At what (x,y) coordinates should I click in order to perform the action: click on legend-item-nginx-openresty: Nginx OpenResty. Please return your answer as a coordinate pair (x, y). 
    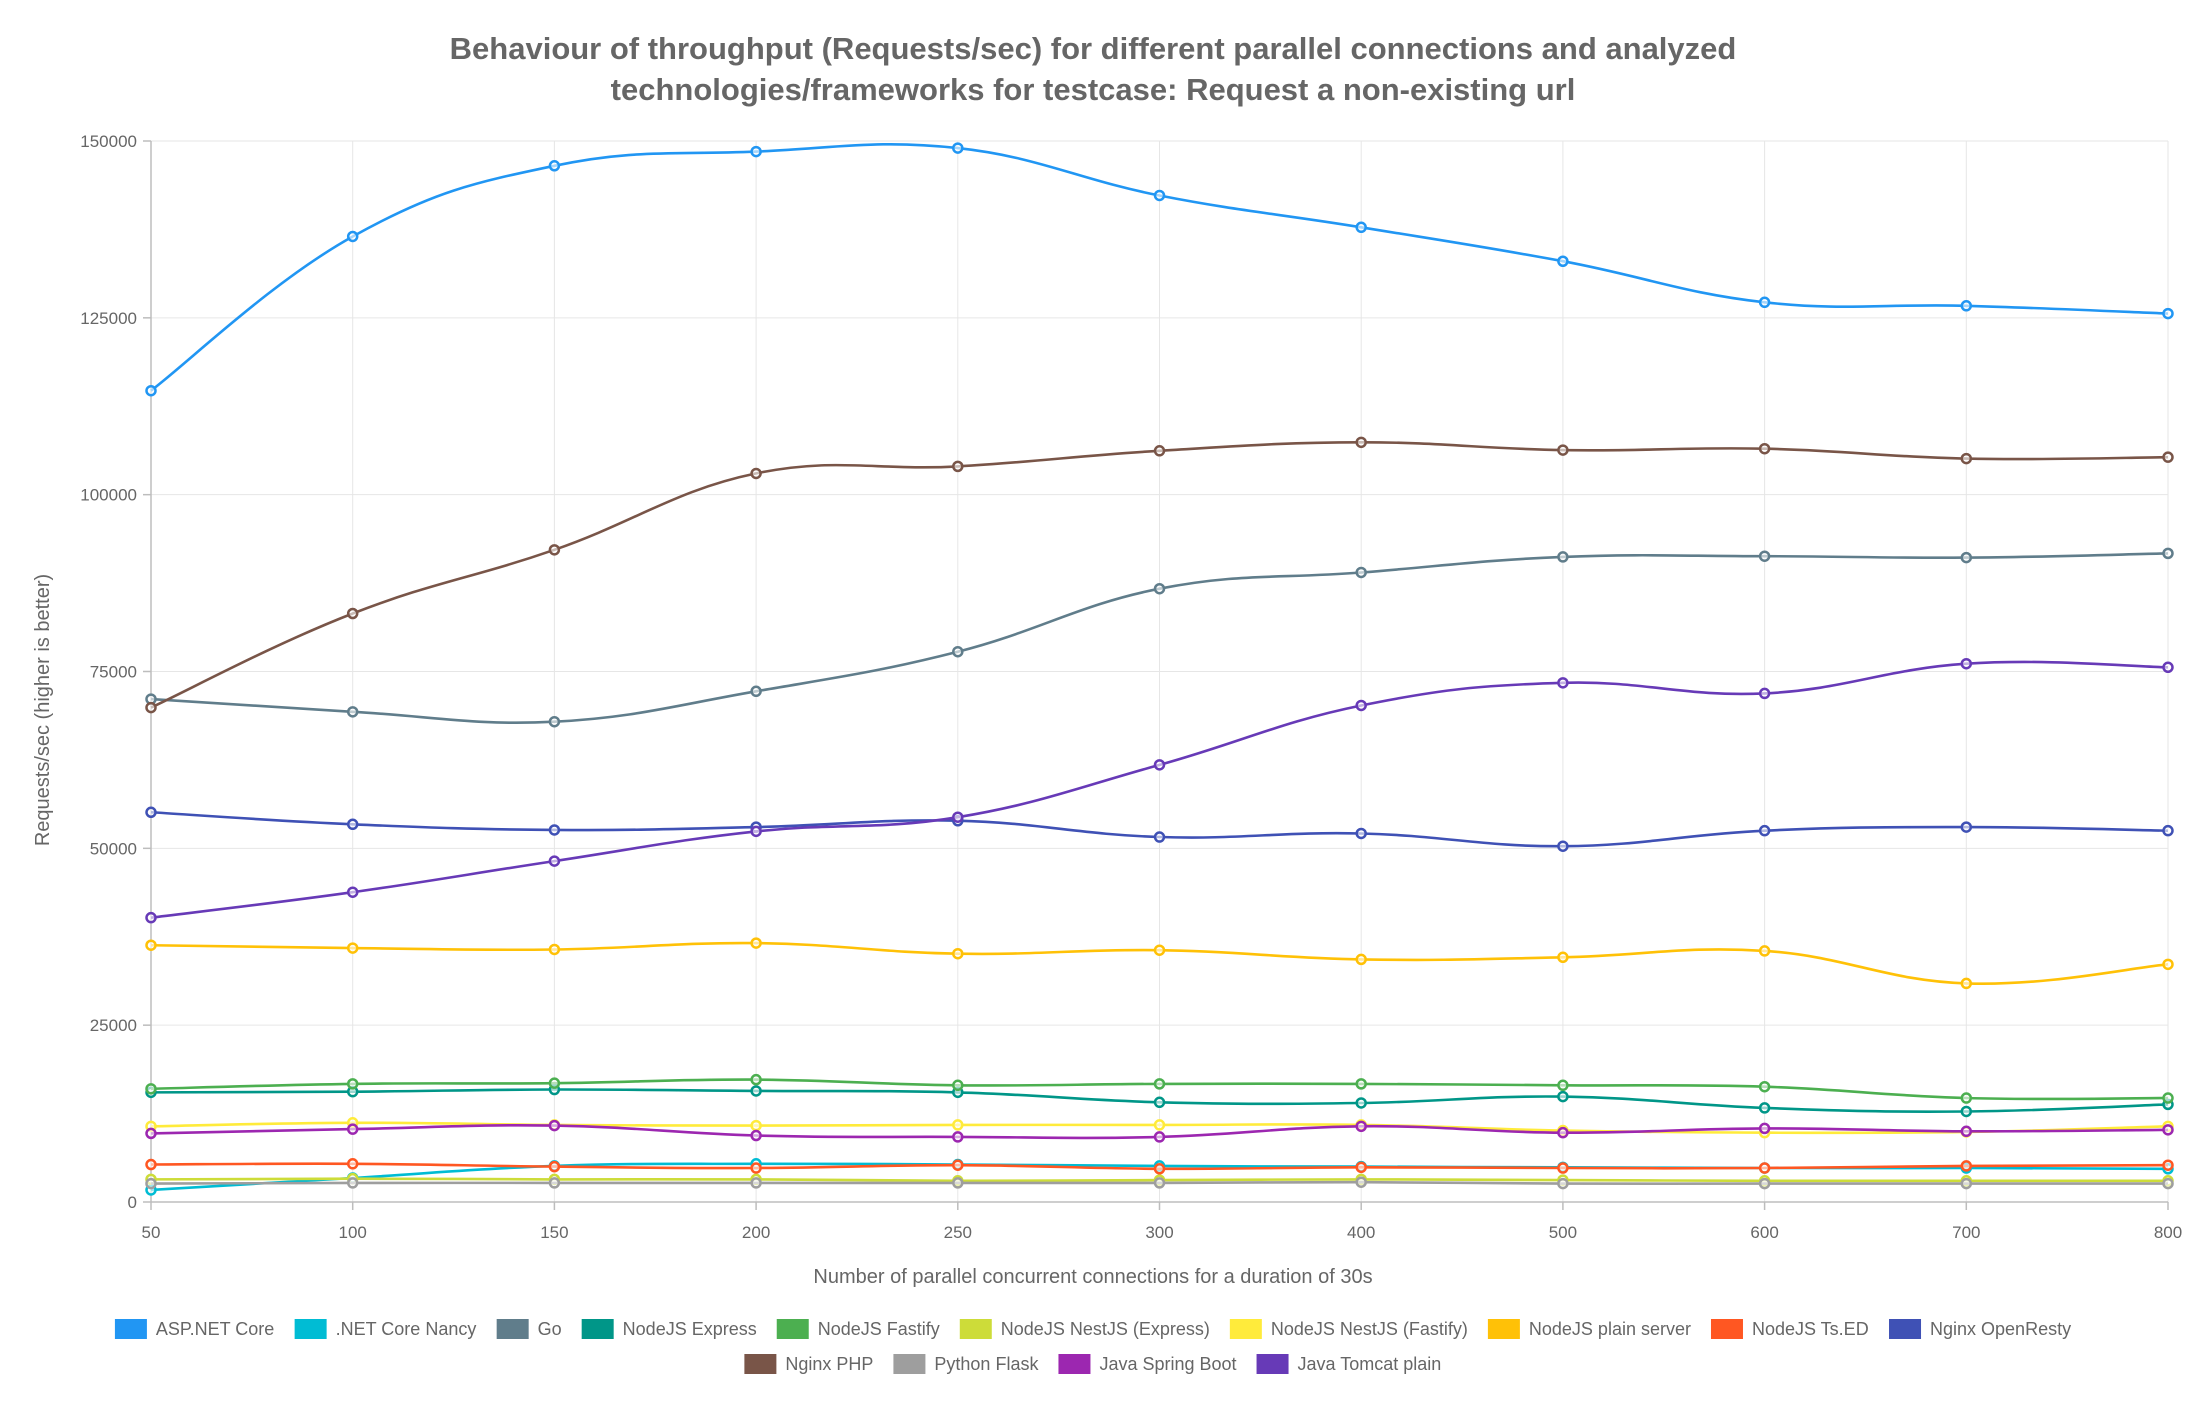
    Looking at the image, I should click on (1980, 1329).